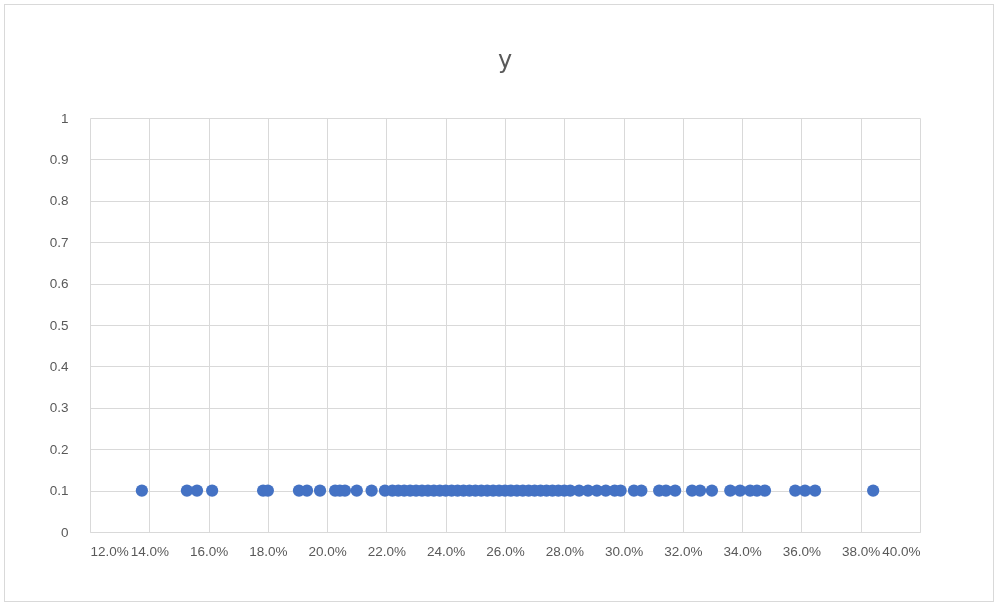  I want to click on y-tick-label: 0, so click(64, 532).